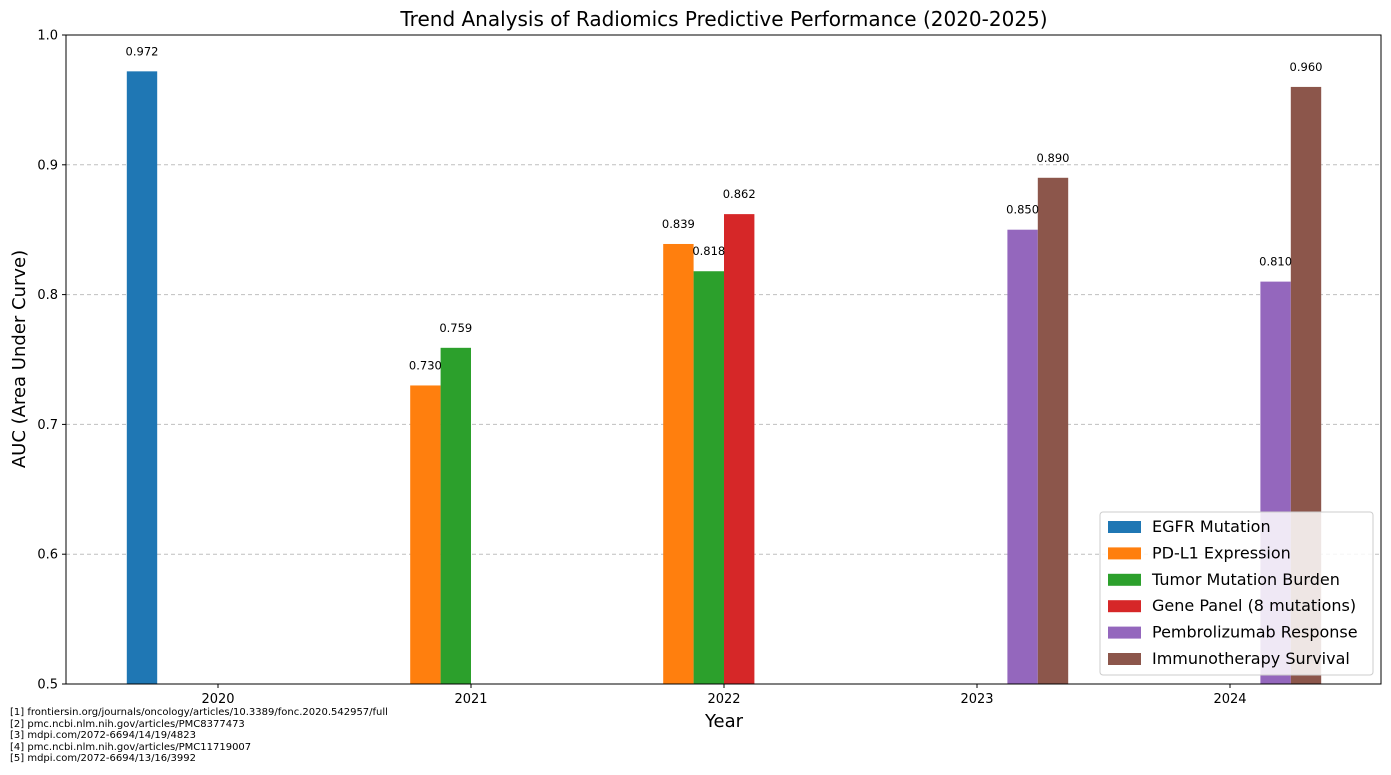 This screenshot has width=1391, height=775. What do you see at coordinates (678, 224) in the screenshot?
I see `bar-value-label: 0.839` at bounding box center [678, 224].